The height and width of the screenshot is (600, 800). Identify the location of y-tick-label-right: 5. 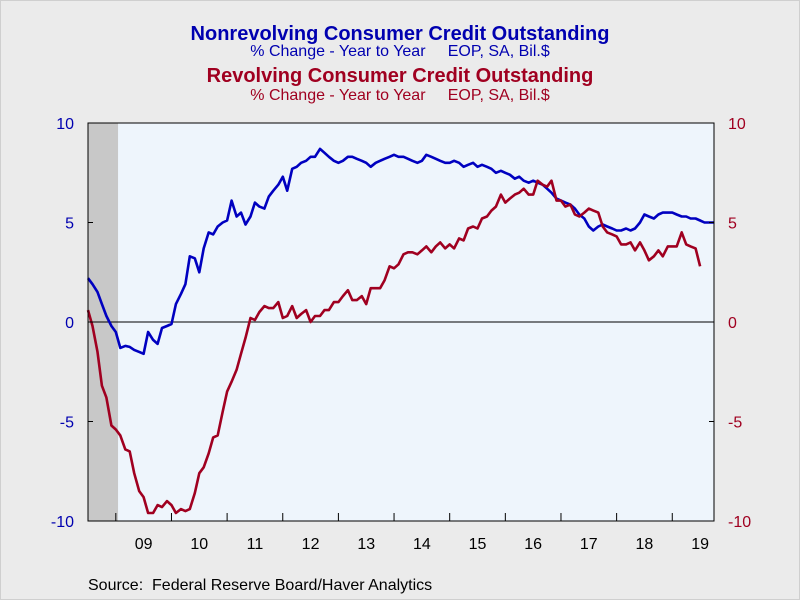
(732, 224).